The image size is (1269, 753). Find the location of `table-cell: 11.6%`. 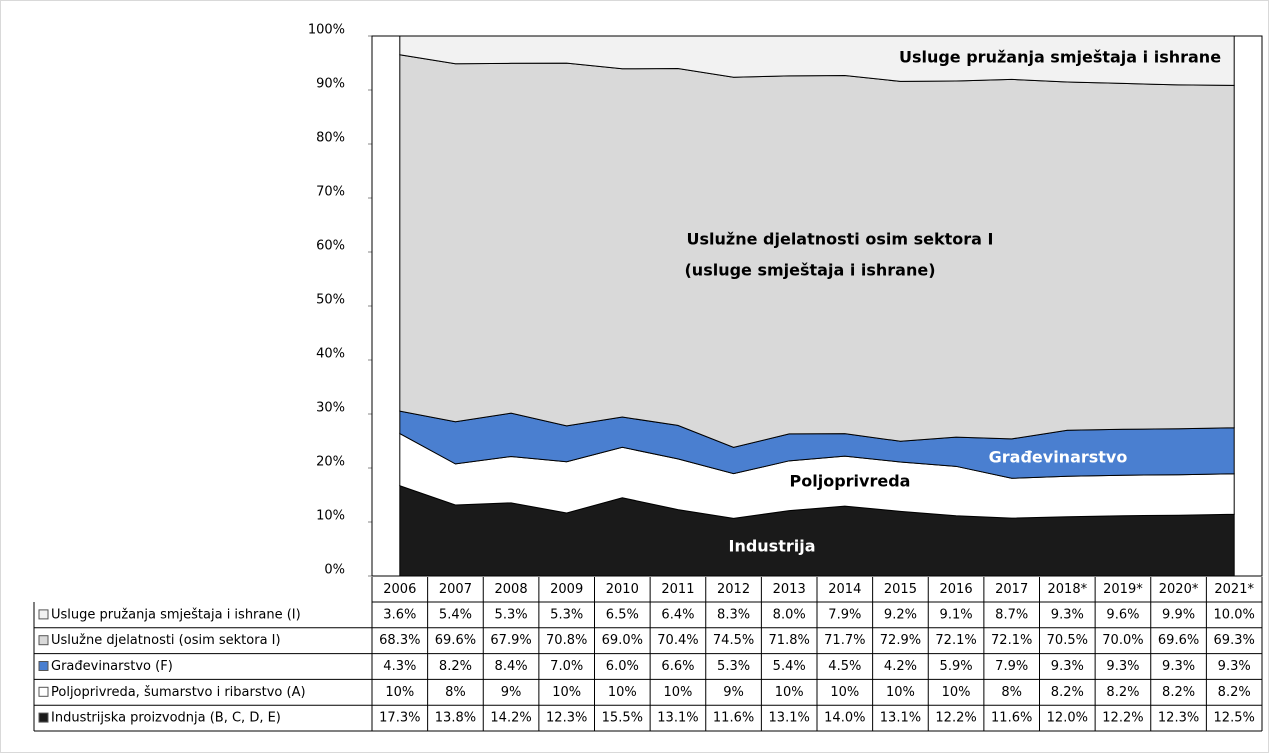

table-cell: 11.6% is located at coordinates (733, 718).